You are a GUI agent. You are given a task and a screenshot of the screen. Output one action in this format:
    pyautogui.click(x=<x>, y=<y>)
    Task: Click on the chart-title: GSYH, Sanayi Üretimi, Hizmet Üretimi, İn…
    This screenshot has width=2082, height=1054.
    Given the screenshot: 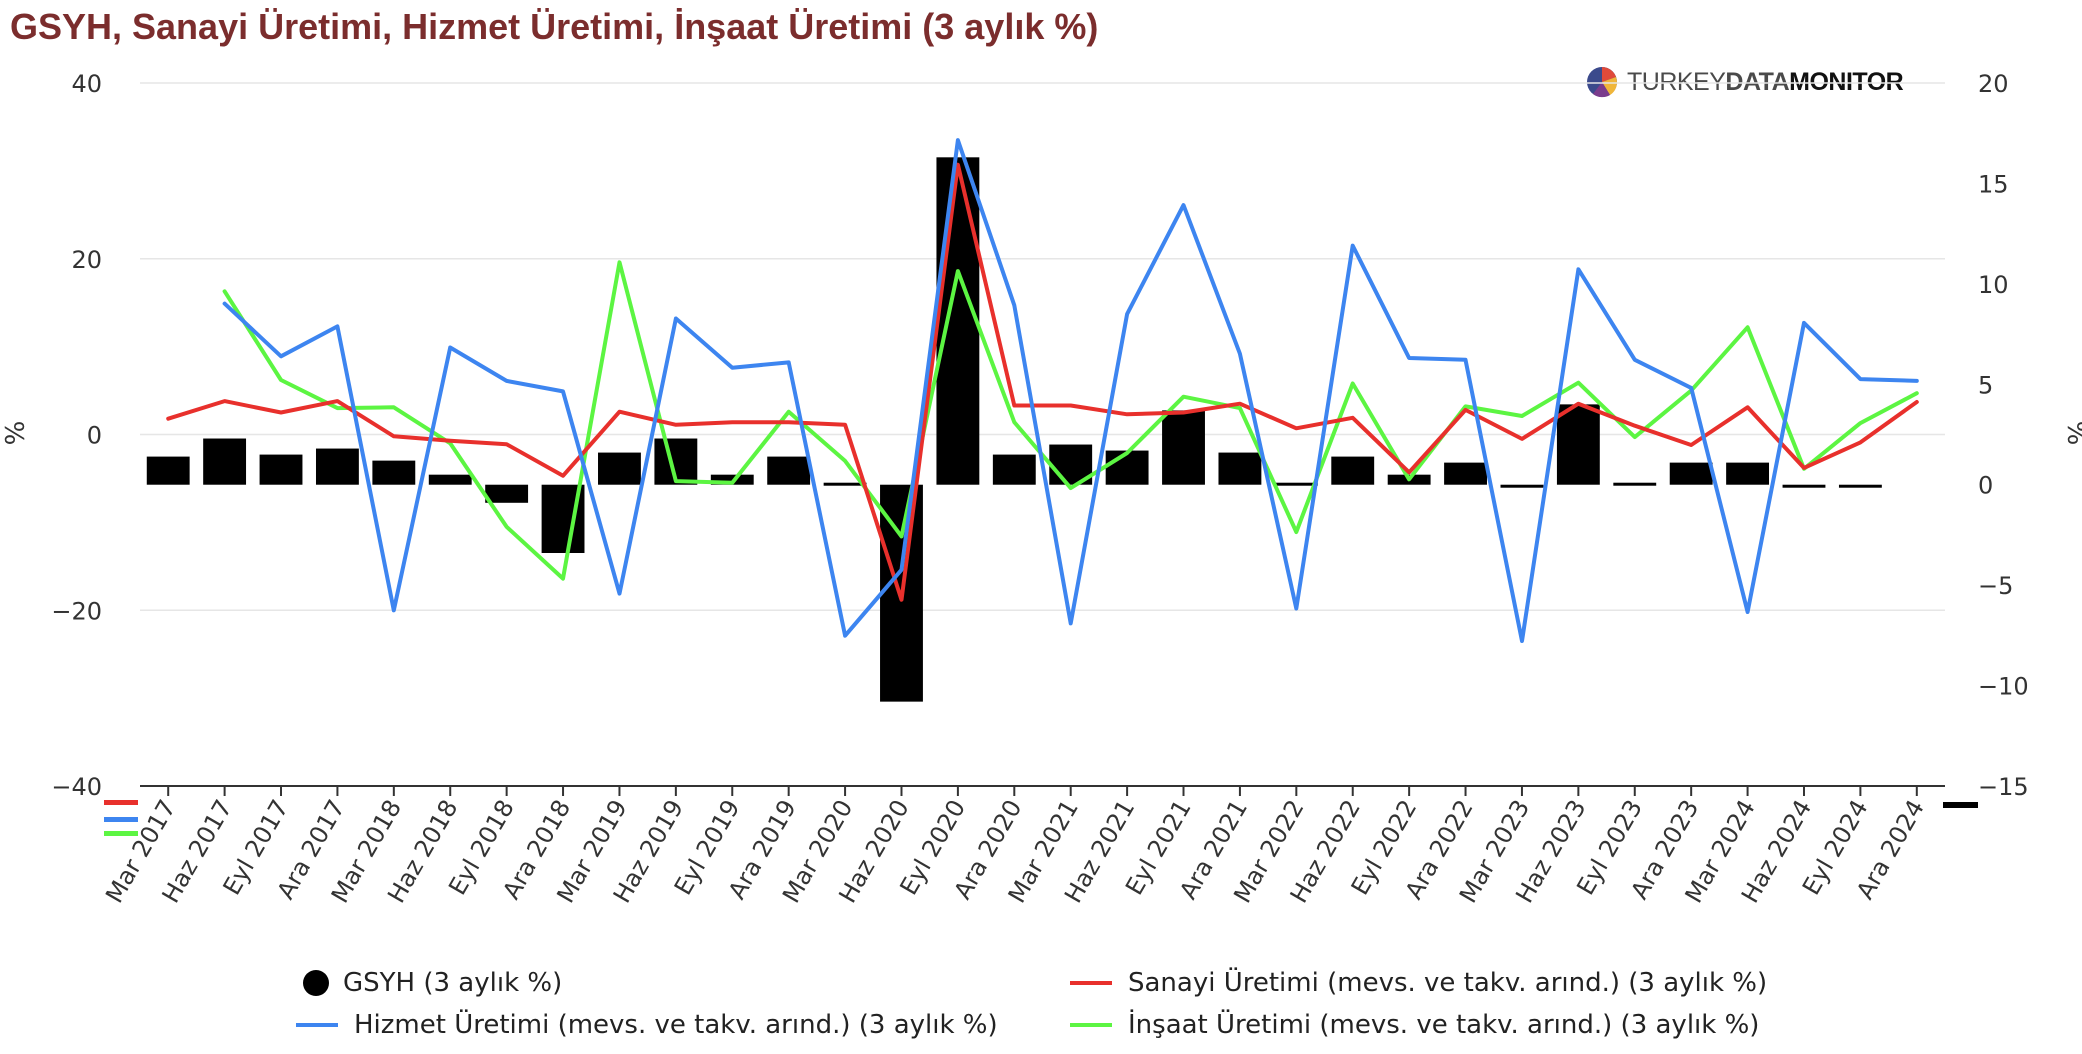 What is the action you would take?
    pyautogui.click(x=554, y=26)
    